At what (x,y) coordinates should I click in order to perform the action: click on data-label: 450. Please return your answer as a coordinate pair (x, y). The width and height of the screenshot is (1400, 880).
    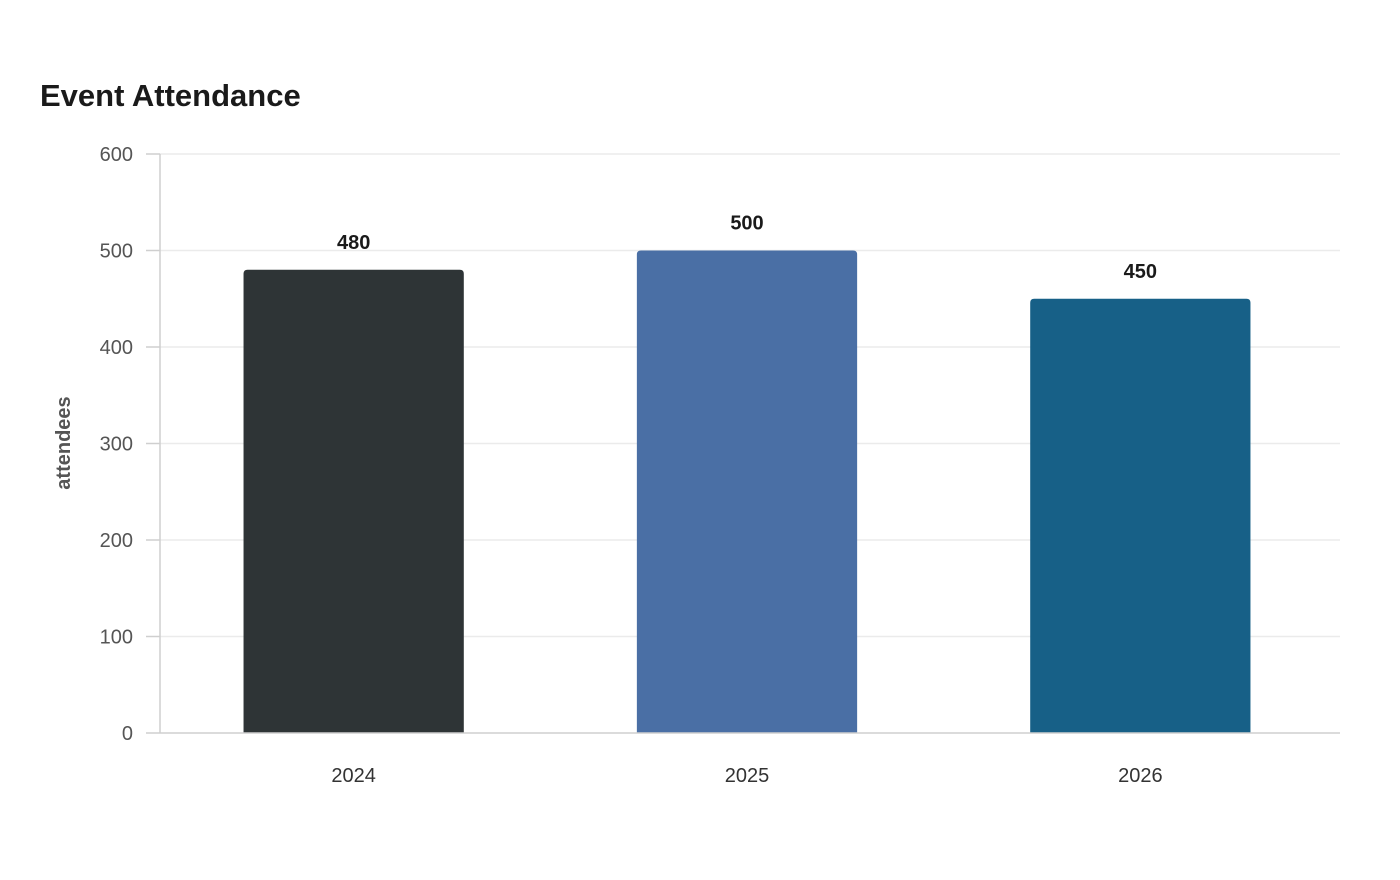
    Looking at the image, I should click on (1140, 272).